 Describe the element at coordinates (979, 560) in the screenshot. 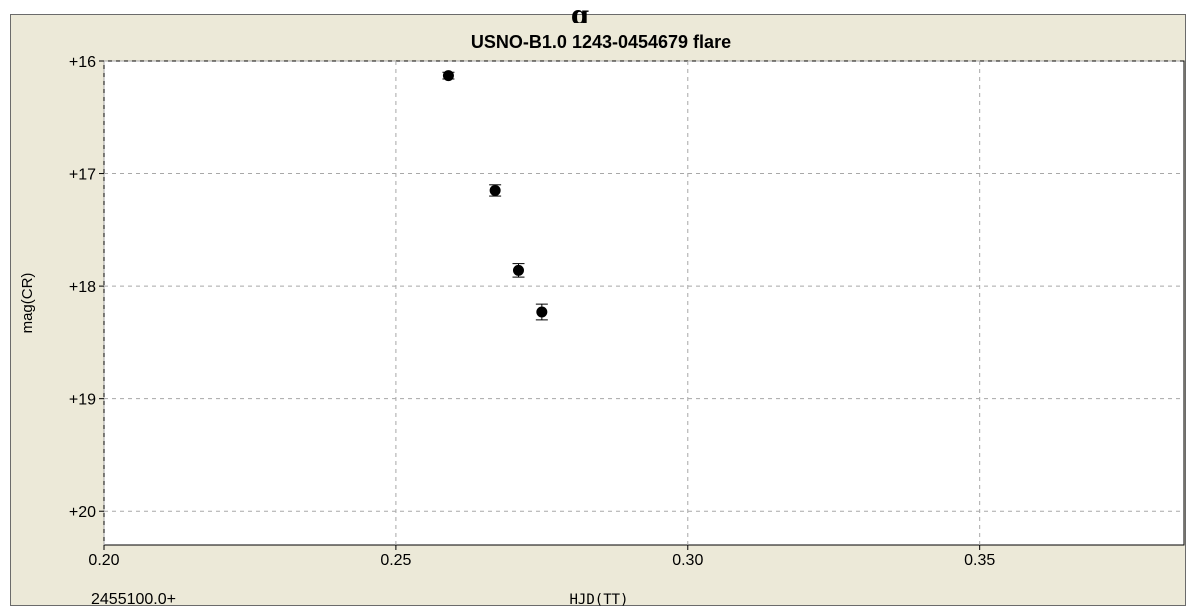

I see `x-tick-label-3: 0.35` at that location.